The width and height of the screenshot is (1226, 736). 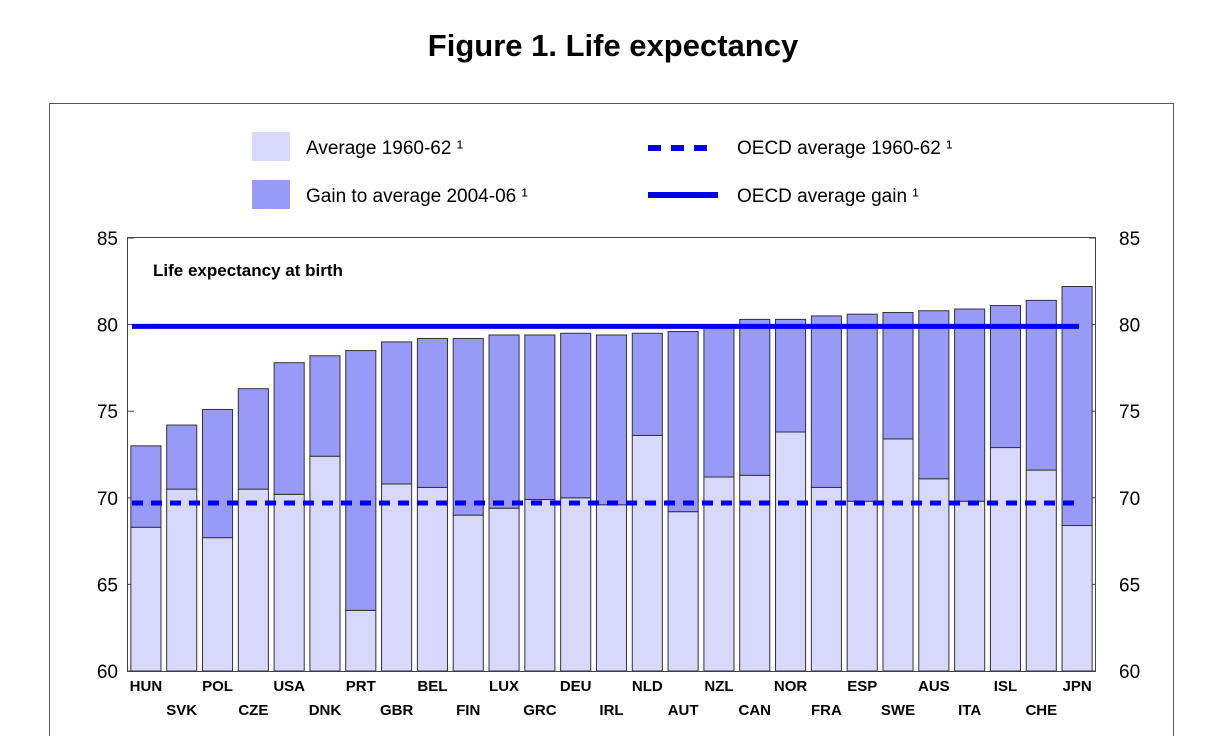 I want to click on x-tick-label-isl: ISL, so click(x=1005, y=686).